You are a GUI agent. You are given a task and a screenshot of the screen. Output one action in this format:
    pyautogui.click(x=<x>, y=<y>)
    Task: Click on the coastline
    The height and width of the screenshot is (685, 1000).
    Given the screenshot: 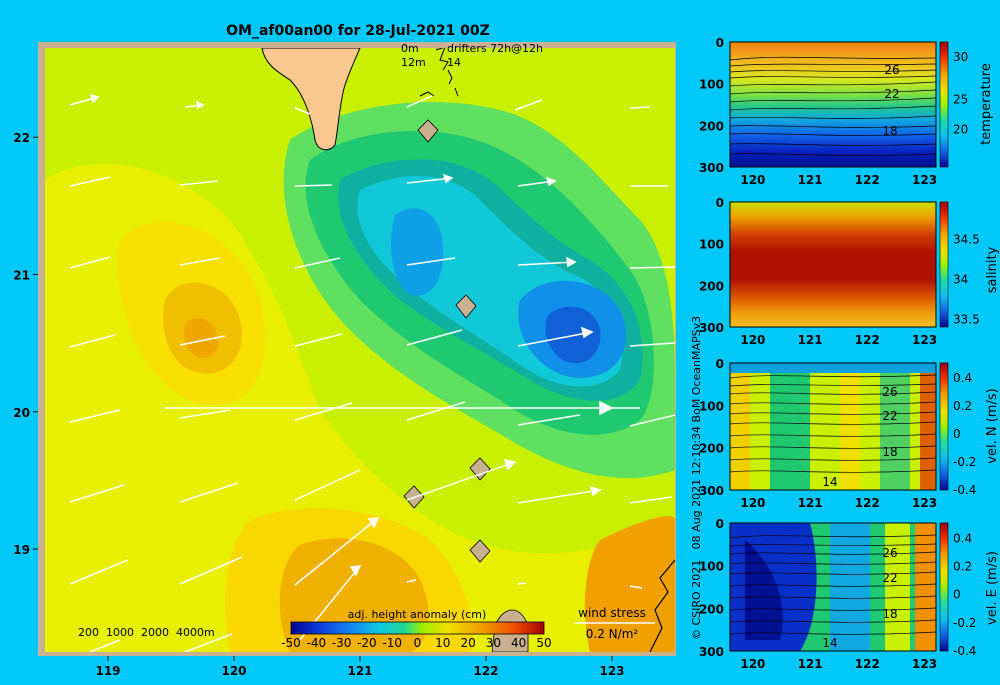 What is the action you would take?
    pyautogui.click(x=662, y=605)
    